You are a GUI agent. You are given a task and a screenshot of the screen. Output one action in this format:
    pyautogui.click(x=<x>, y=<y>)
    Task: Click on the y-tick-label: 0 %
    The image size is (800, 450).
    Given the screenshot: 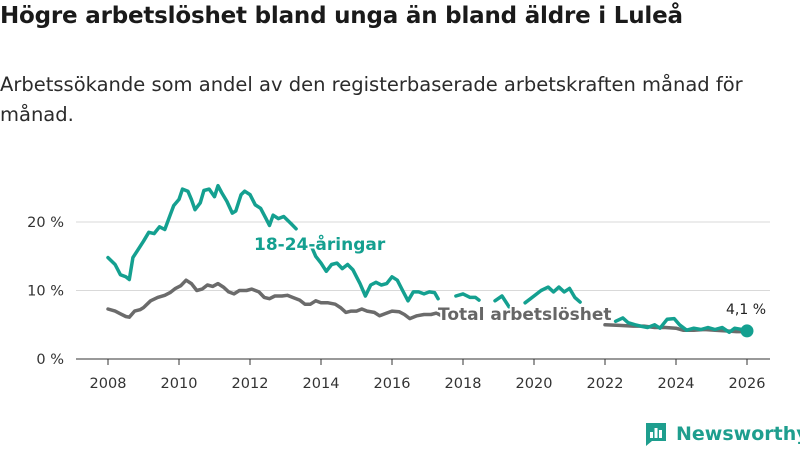 What is the action you would take?
    pyautogui.click(x=50, y=360)
    